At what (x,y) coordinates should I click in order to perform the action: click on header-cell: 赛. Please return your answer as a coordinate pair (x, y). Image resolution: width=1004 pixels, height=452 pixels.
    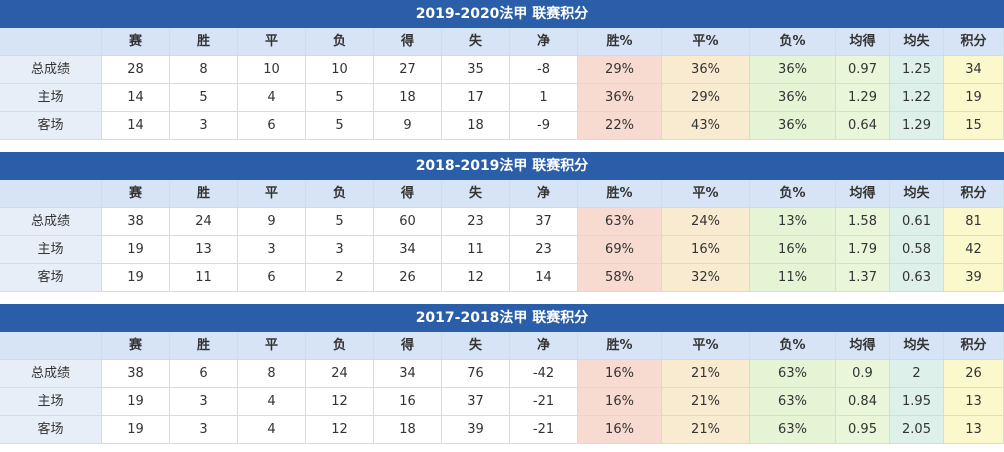
    Looking at the image, I should click on (136, 194).